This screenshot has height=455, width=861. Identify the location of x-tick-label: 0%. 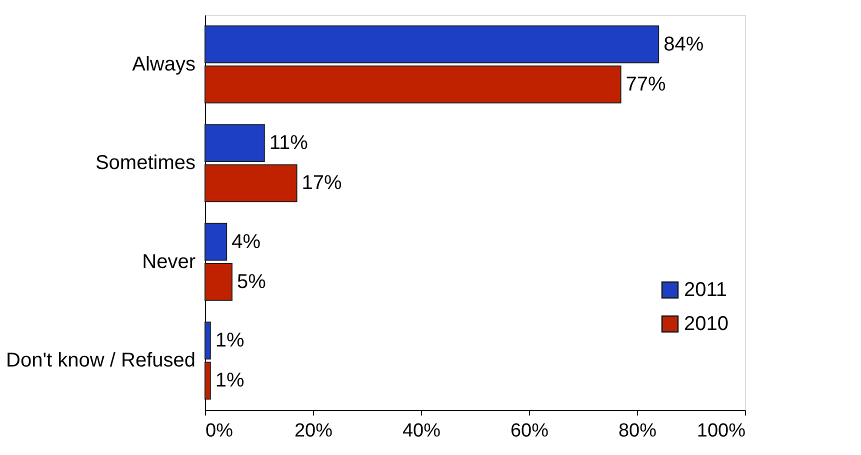
(220, 431).